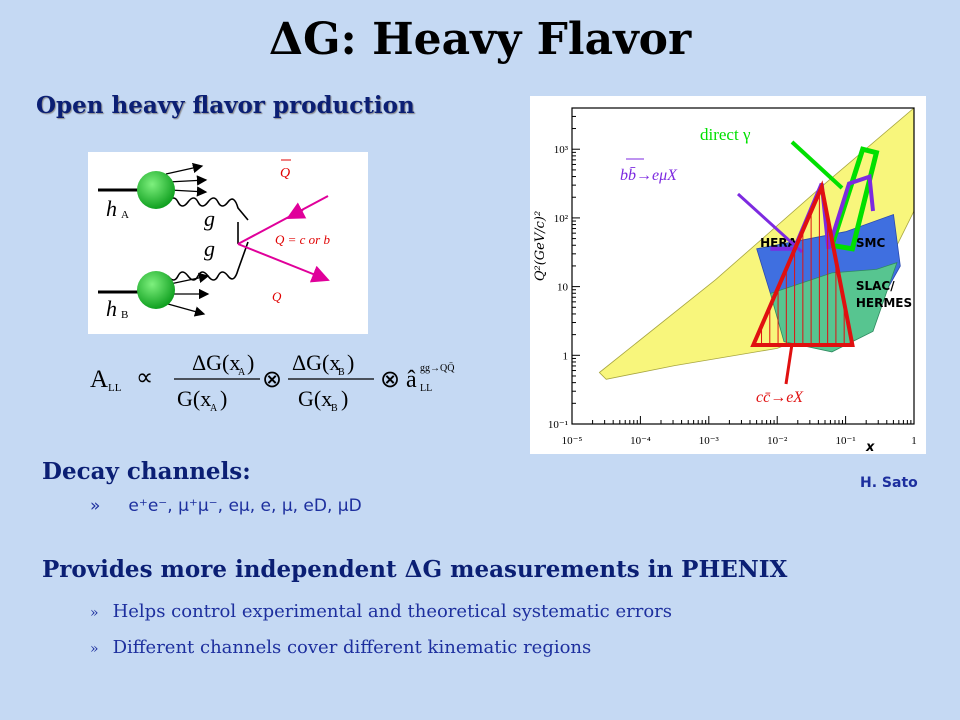 The height and width of the screenshot is (720, 960). I want to click on decay-channels-heading: Decay channels:, so click(146, 471).